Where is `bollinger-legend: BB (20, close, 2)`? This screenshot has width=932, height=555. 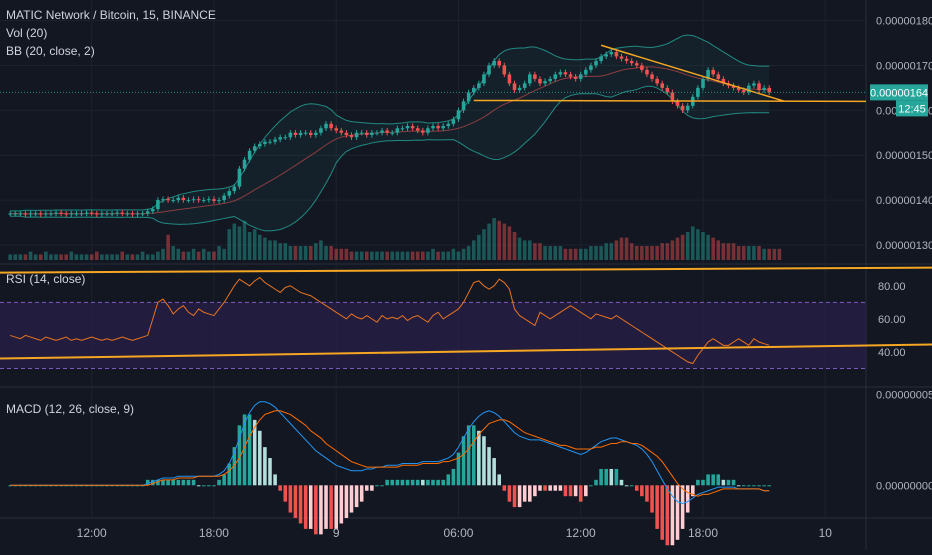
bollinger-legend: BB (20, close, 2) is located at coordinates (50, 51).